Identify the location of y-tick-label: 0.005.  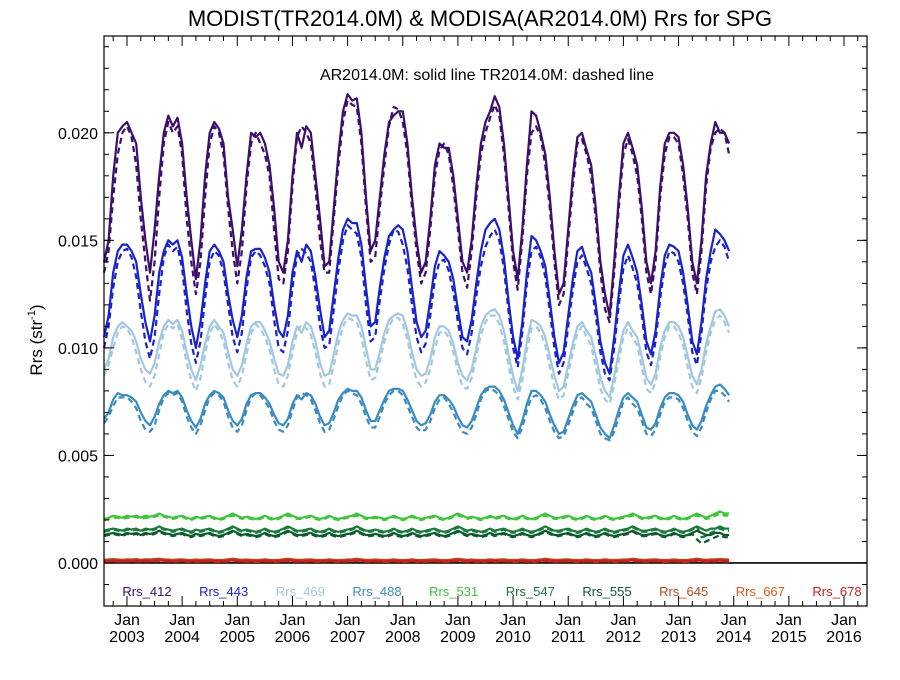
(78, 456).